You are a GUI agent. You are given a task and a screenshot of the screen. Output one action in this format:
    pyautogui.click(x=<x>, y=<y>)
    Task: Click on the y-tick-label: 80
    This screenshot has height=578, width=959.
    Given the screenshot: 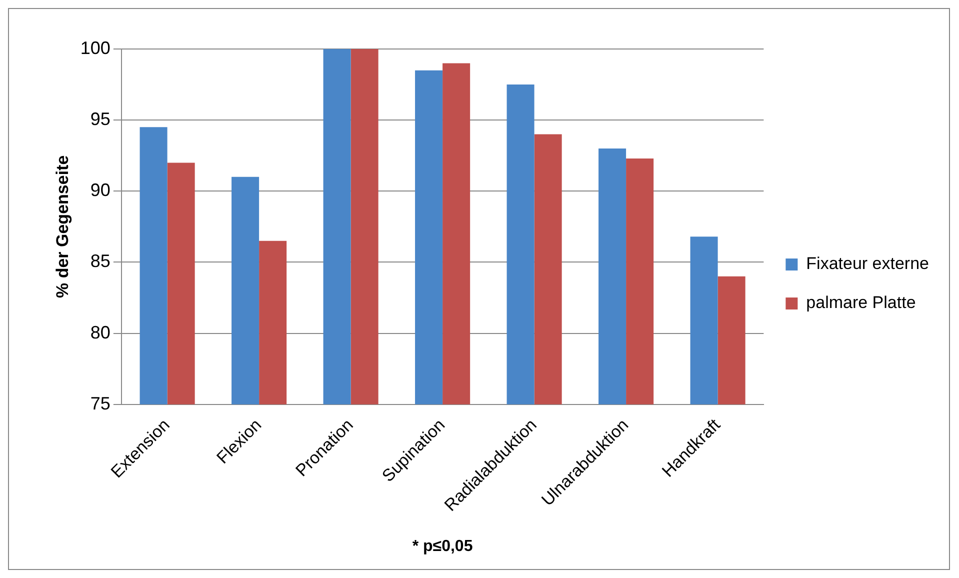 What is the action you would take?
    pyautogui.click(x=100, y=332)
    